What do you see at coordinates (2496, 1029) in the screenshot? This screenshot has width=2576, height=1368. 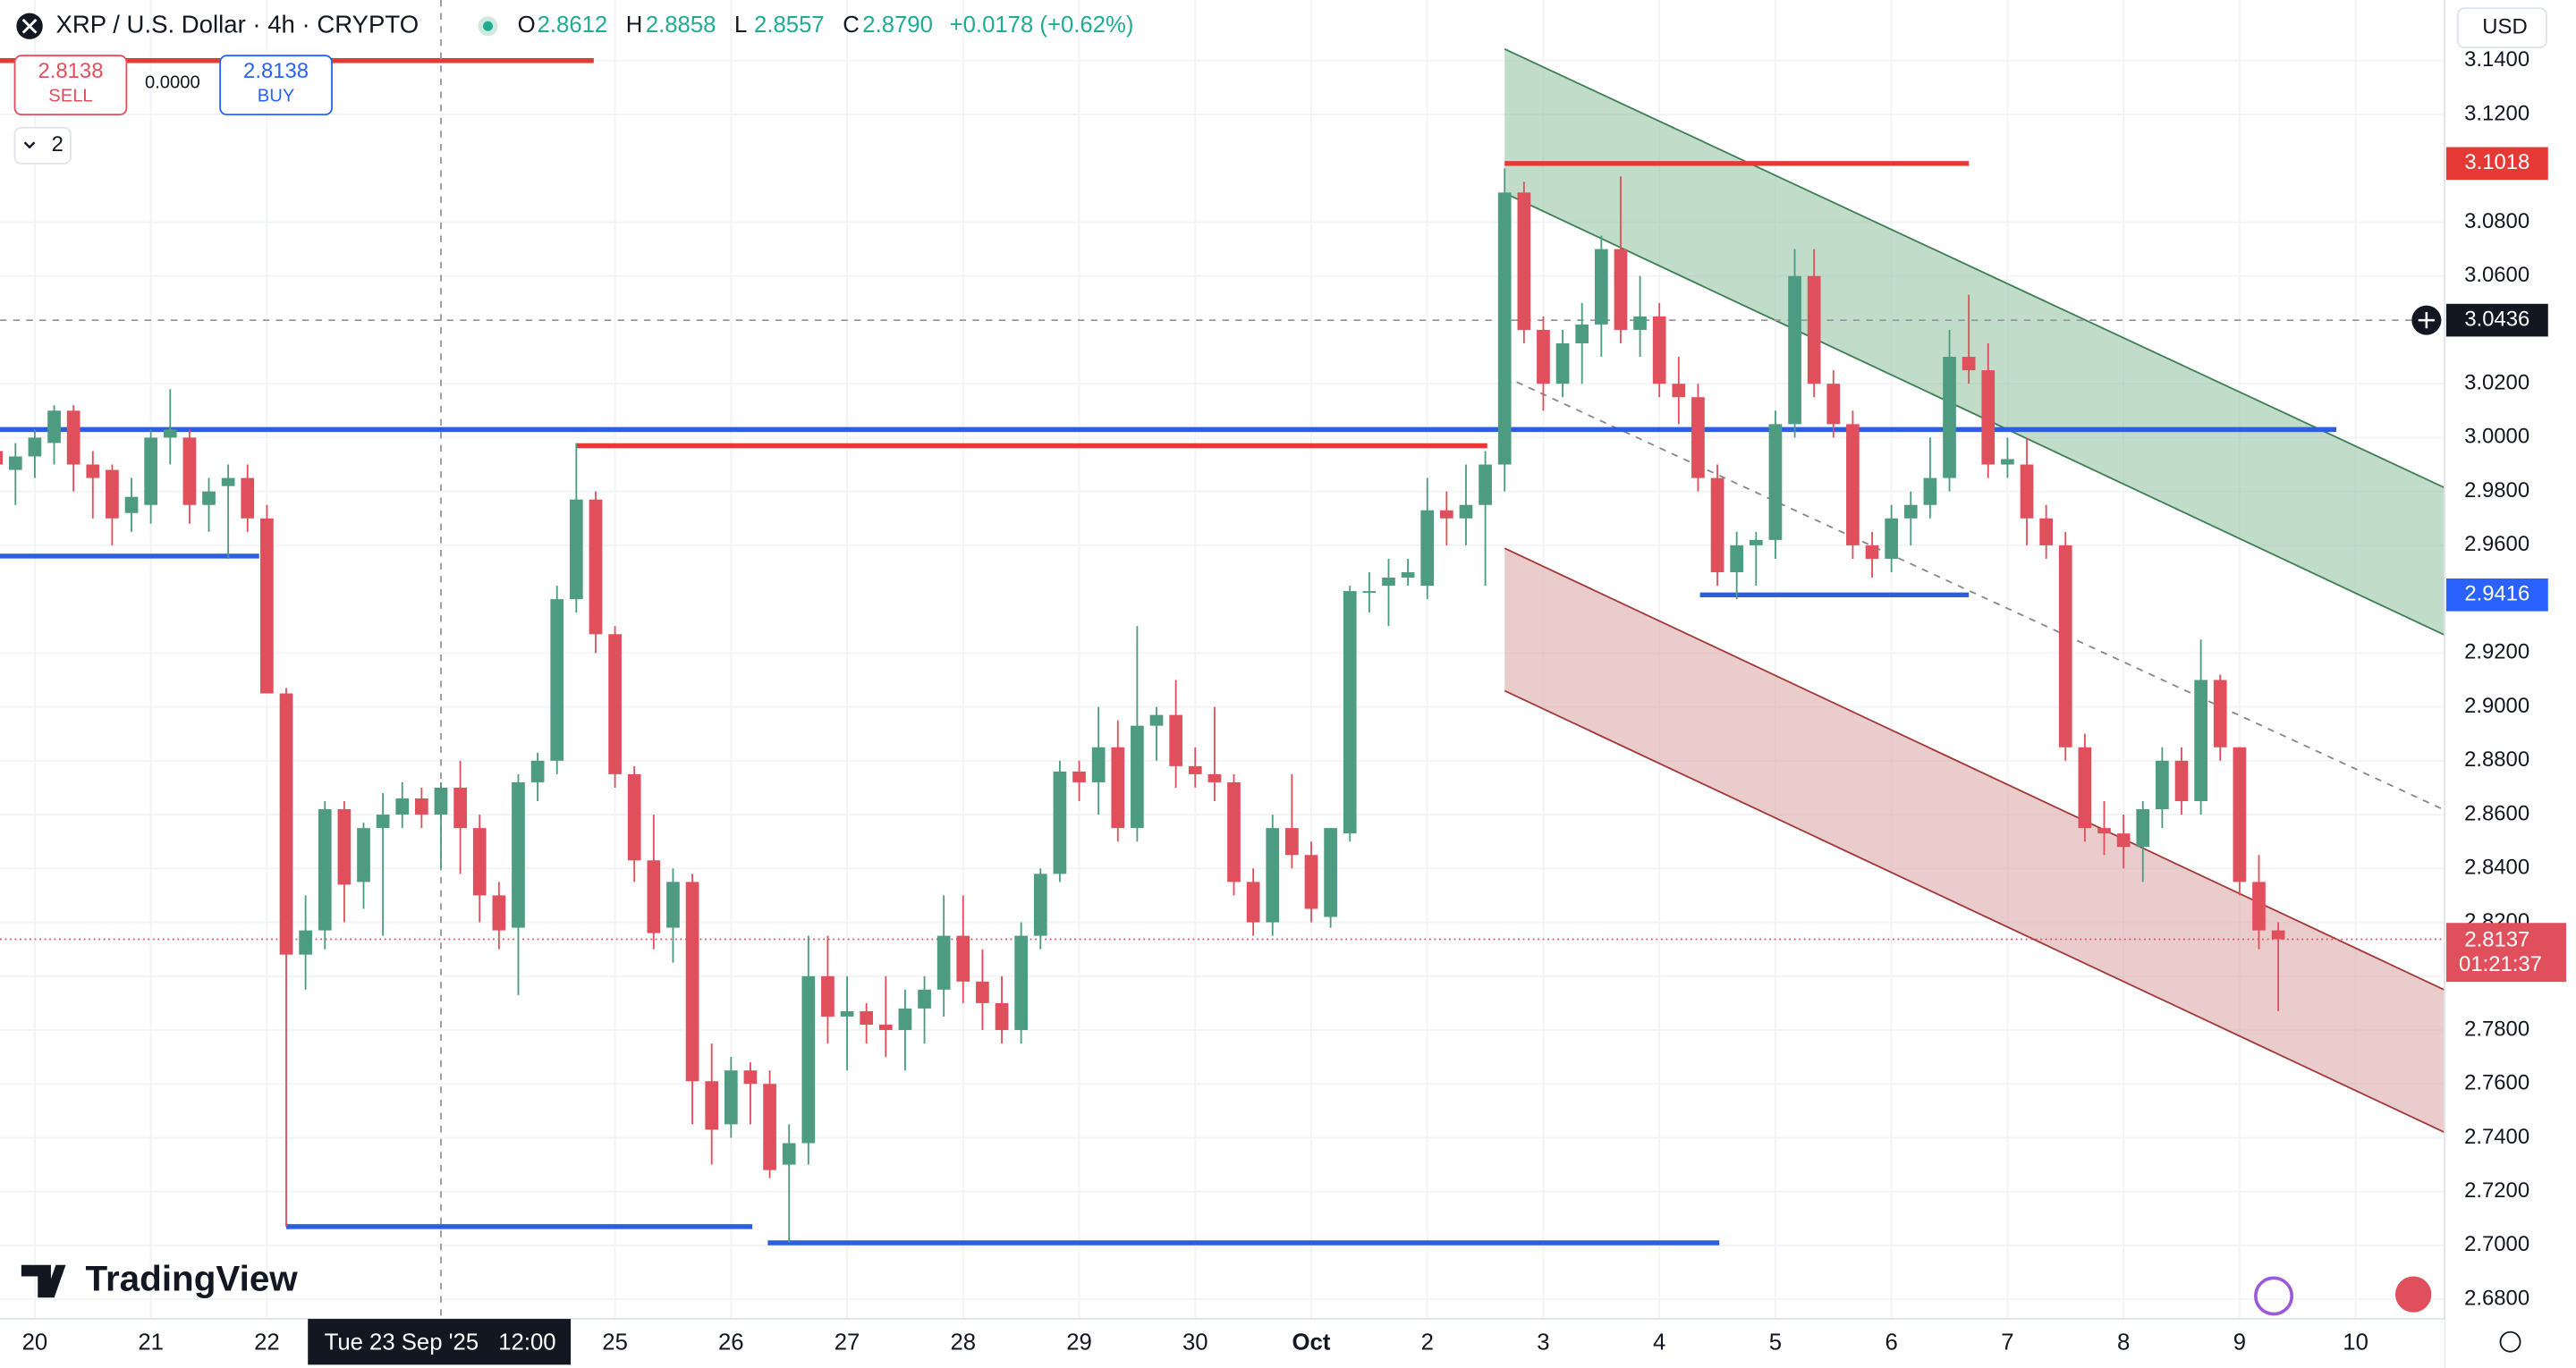 I see `y-tick-label: 2.7800` at bounding box center [2496, 1029].